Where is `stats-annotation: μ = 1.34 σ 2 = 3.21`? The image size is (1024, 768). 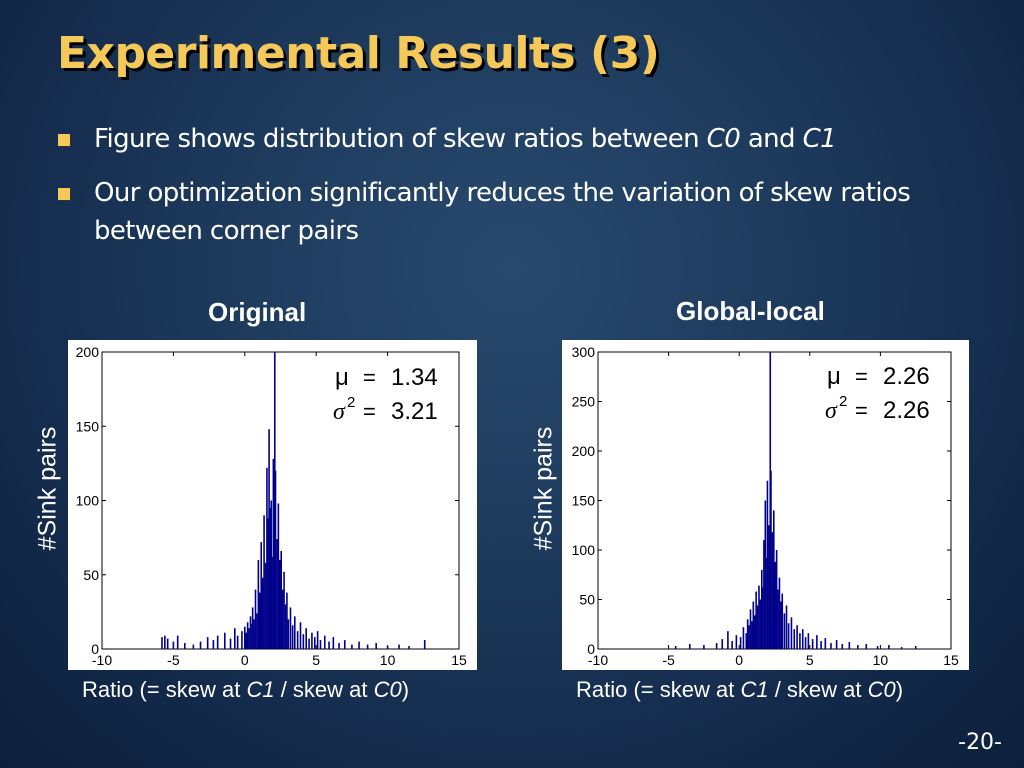 stats-annotation: μ = 1.34 σ 2 = 3.21 is located at coordinates (385, 394).